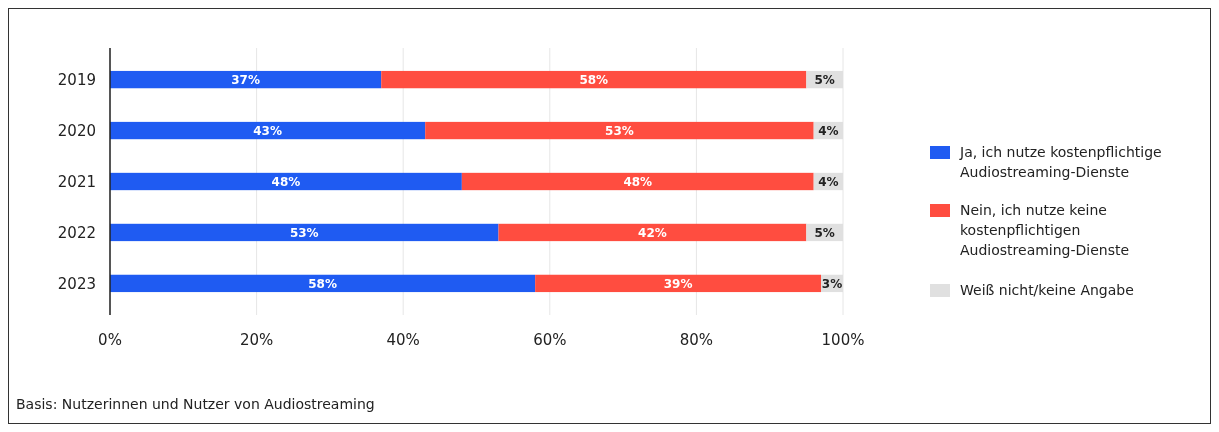  I want to click on y-tick-label: 2022, so click(76, 232).